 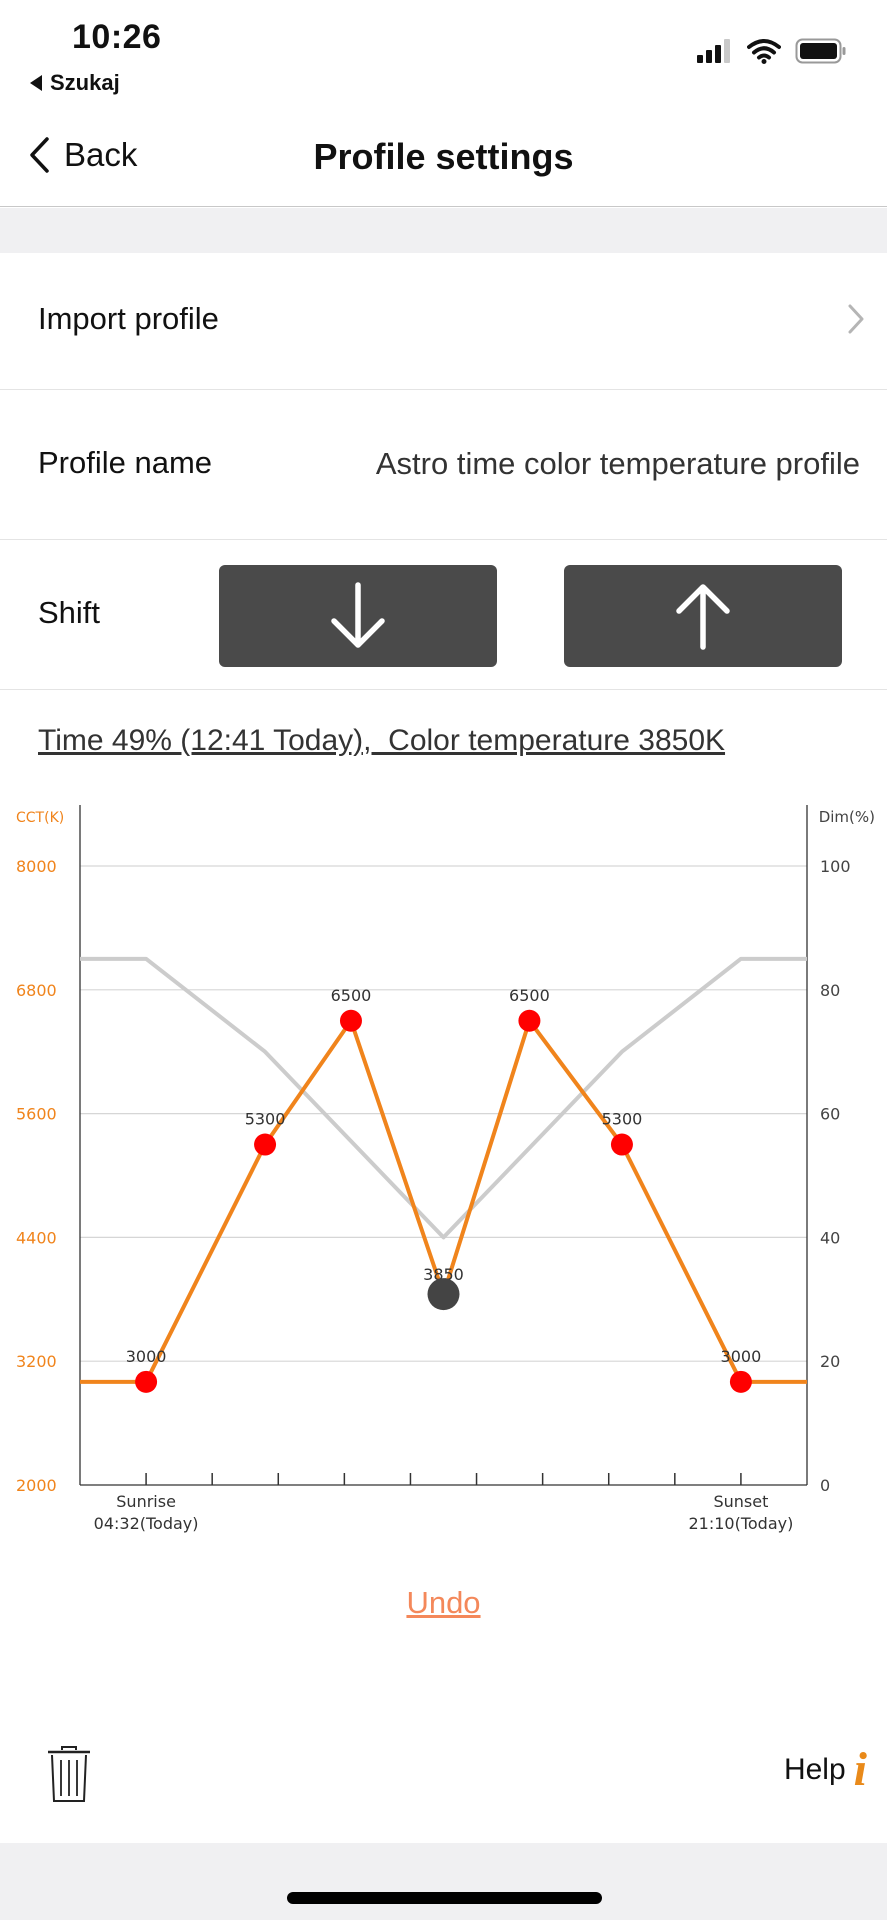 What do you see at coordinates (444, 1898) in the screenshot?
I see `home-indicator` at bounding box center [444, 1898].